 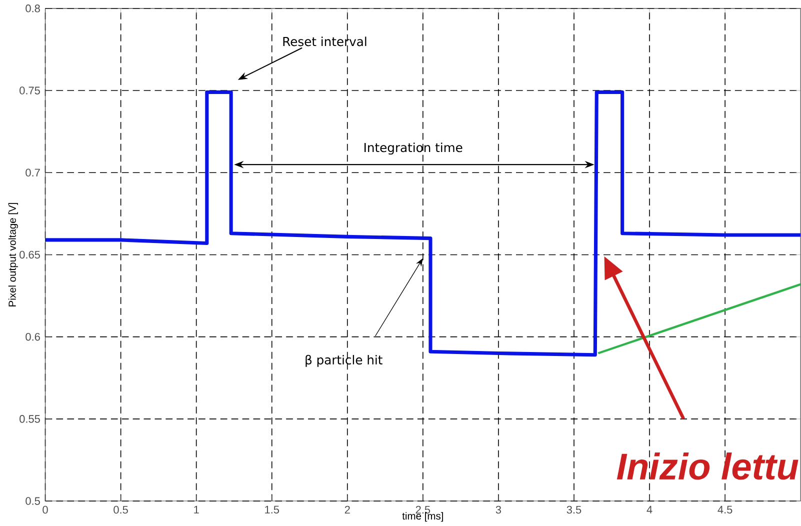 I want to click on x-tick-label: 2, so click(x=347, y=510).